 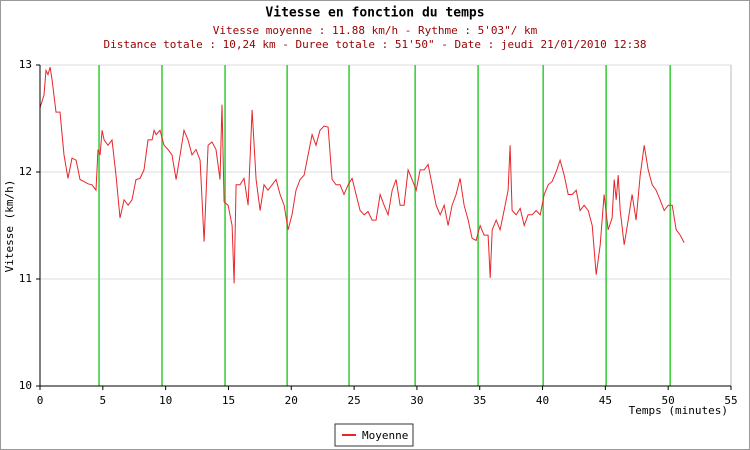 What do you see at coordinates (385, 435) in the screenshot?
I see `legend-label: Moyenne` at bounding box center [385, 435].